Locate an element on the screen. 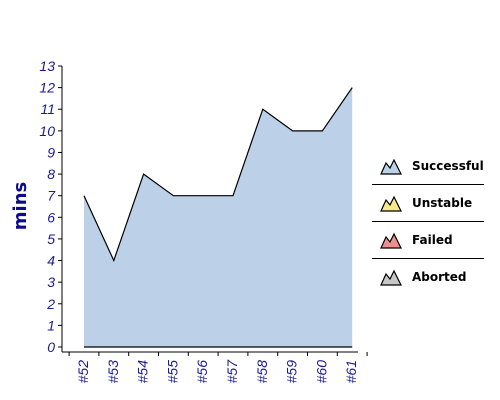  legend-item-unstable: Unstable is located at coordinates (428, 203).